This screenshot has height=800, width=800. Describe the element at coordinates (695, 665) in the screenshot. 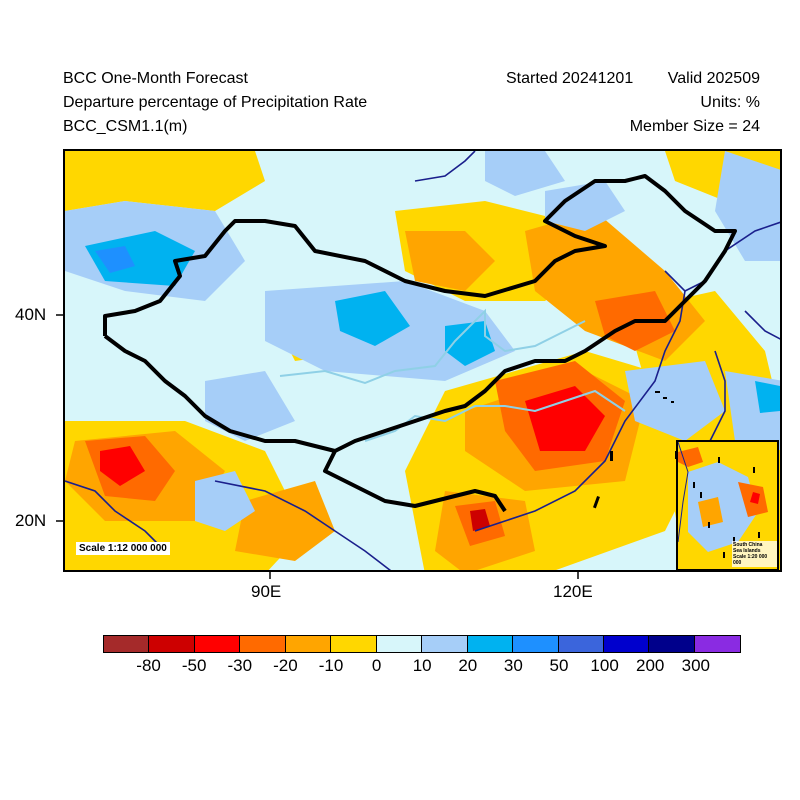

I see `colorbar-label: 300` at that location.